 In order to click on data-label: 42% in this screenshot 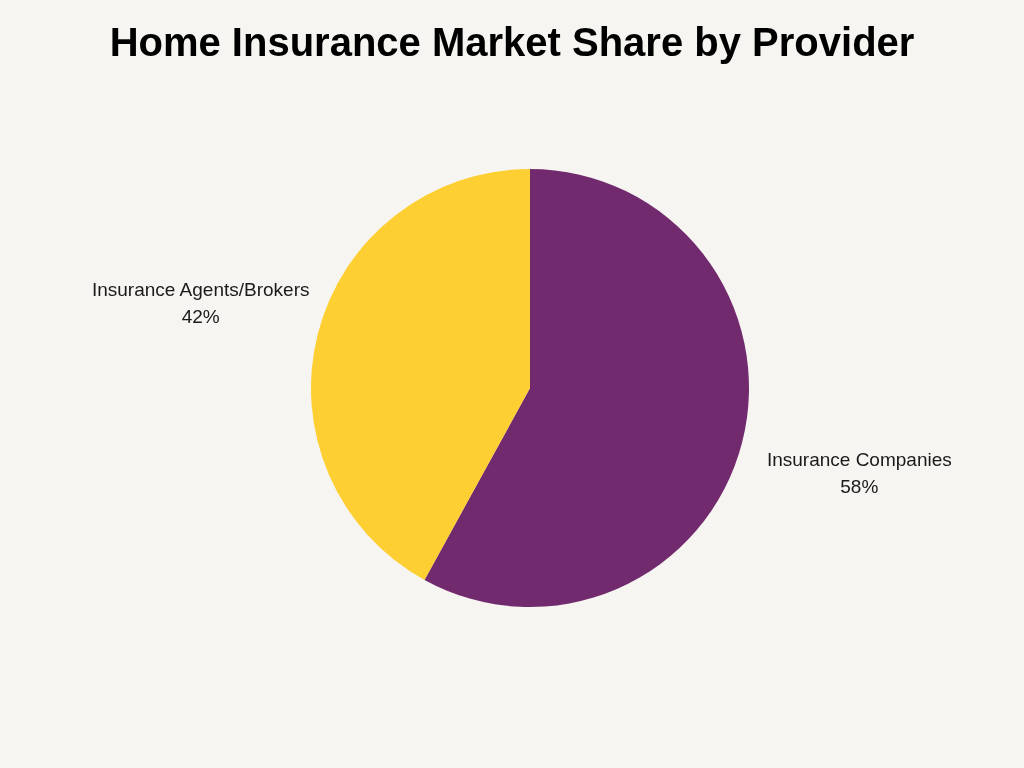, I will do `click(200, 317)`.